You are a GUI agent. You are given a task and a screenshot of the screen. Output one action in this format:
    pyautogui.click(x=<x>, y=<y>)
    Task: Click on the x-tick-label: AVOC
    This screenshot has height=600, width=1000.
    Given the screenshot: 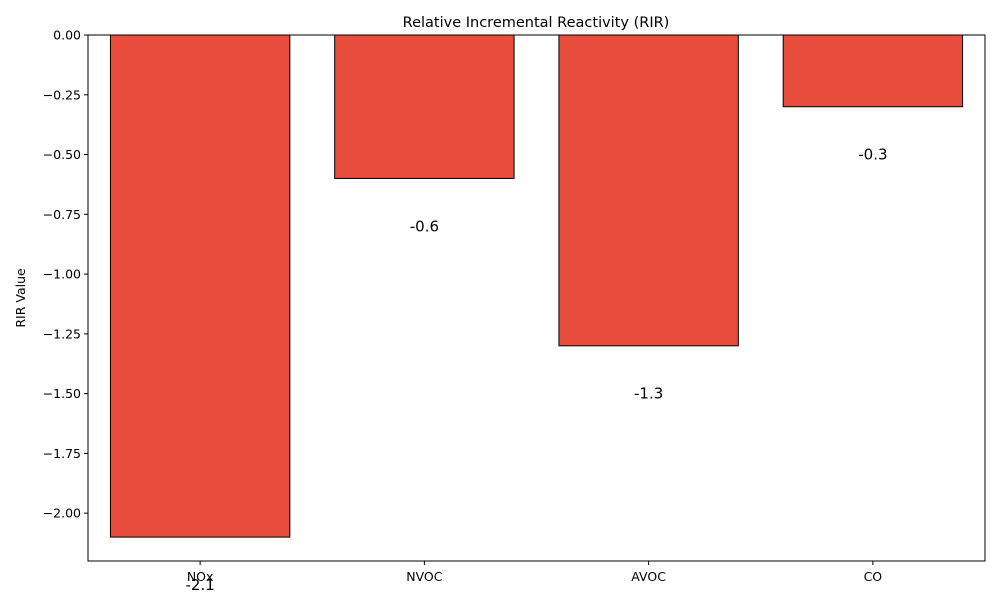 What is the action you would take?
    pyautogui.click(x=648, y=576)
    